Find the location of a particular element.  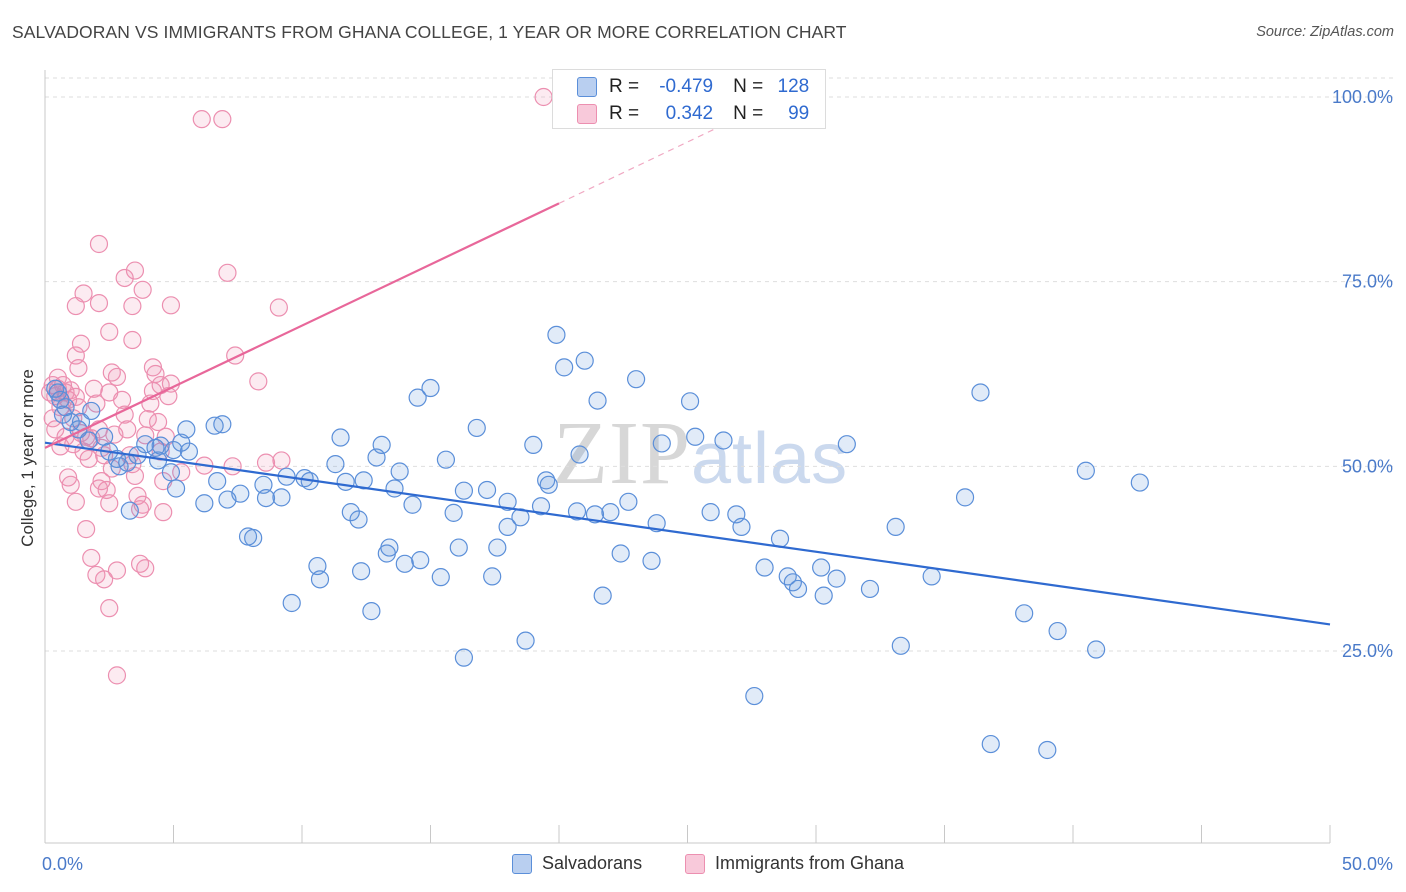

n-label: N = is located at coordinates (748, 113).